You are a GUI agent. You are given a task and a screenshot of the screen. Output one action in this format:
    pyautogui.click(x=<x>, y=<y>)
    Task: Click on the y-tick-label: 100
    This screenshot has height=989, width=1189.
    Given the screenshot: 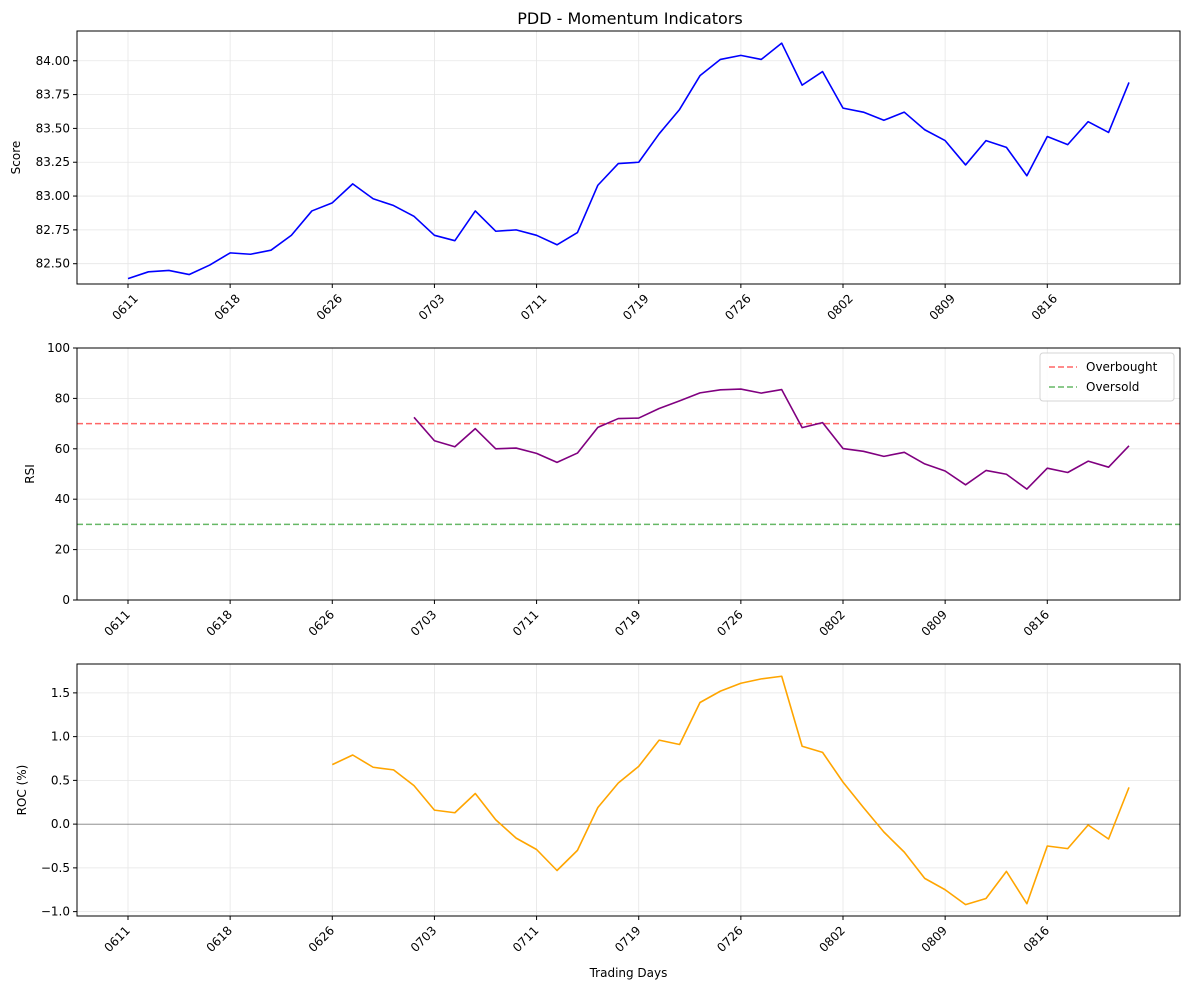 What is the action you would take?
    pyautogui.click(x=58, y=348)
    